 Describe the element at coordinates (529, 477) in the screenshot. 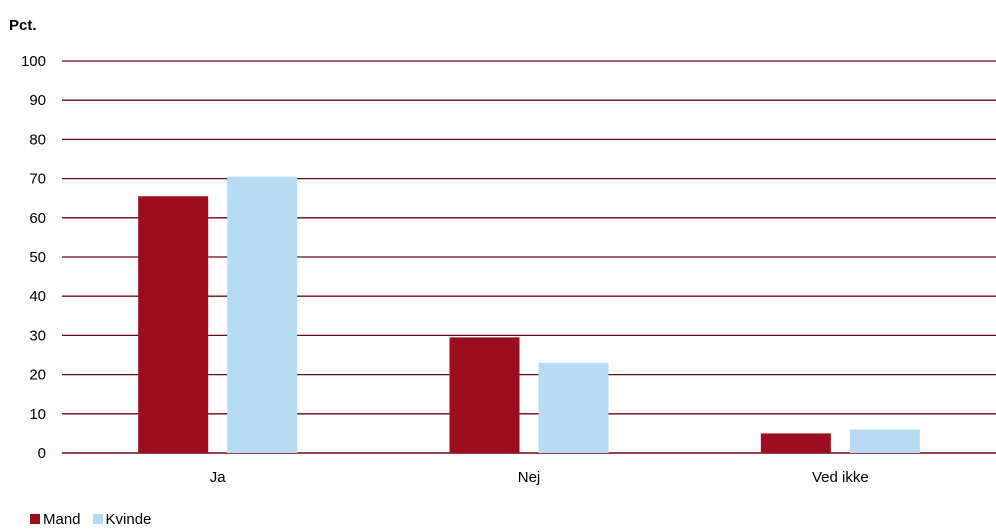

I see `x-category-label: Nej` at that location.